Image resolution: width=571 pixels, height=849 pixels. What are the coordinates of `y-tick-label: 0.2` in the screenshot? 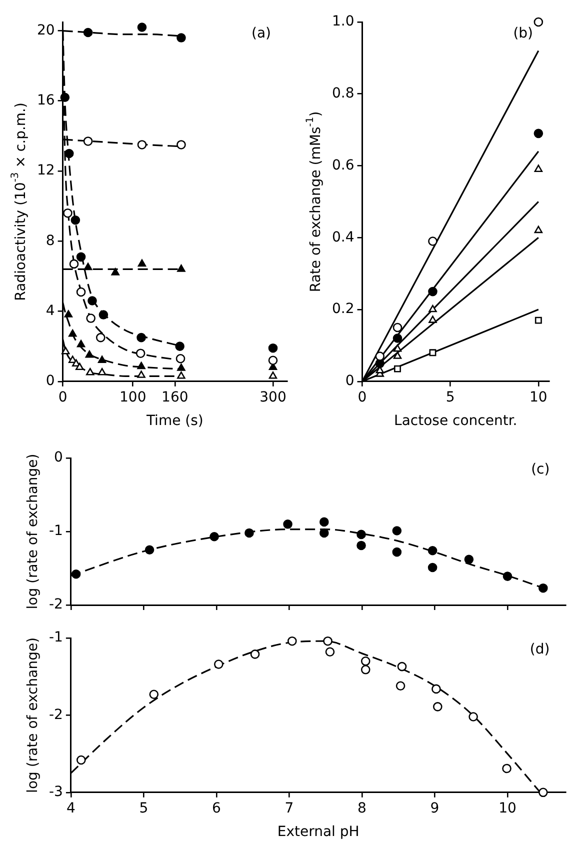 It's located at (343, 309).